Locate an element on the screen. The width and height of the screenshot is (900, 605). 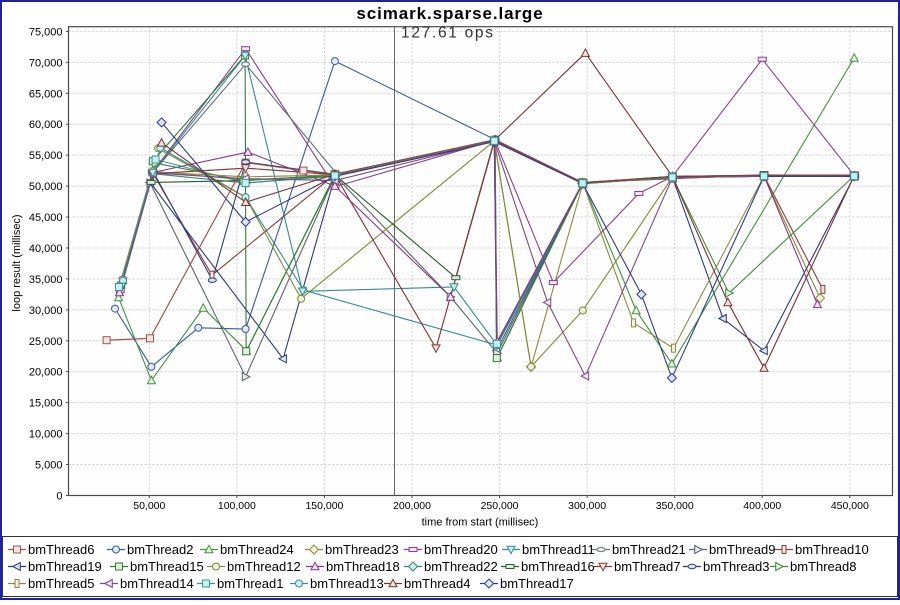
svg-text: 20,000 is located at coordinates (46, 373).